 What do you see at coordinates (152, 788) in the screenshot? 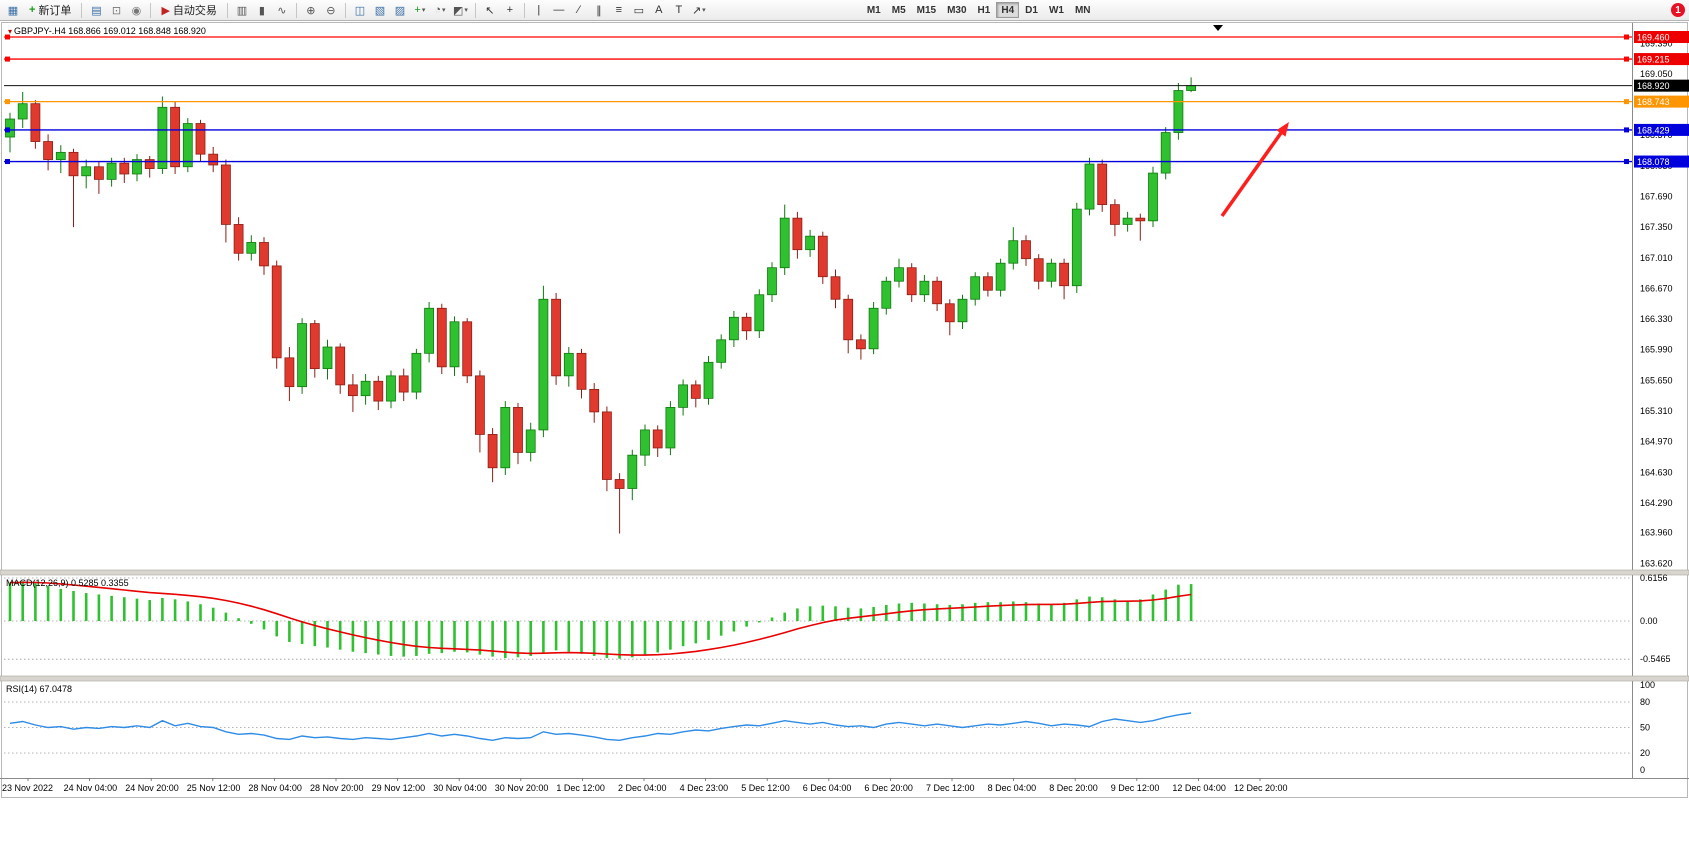
I see `svg-text: 24 Nov 20:00` at bounding box center [152, 788].